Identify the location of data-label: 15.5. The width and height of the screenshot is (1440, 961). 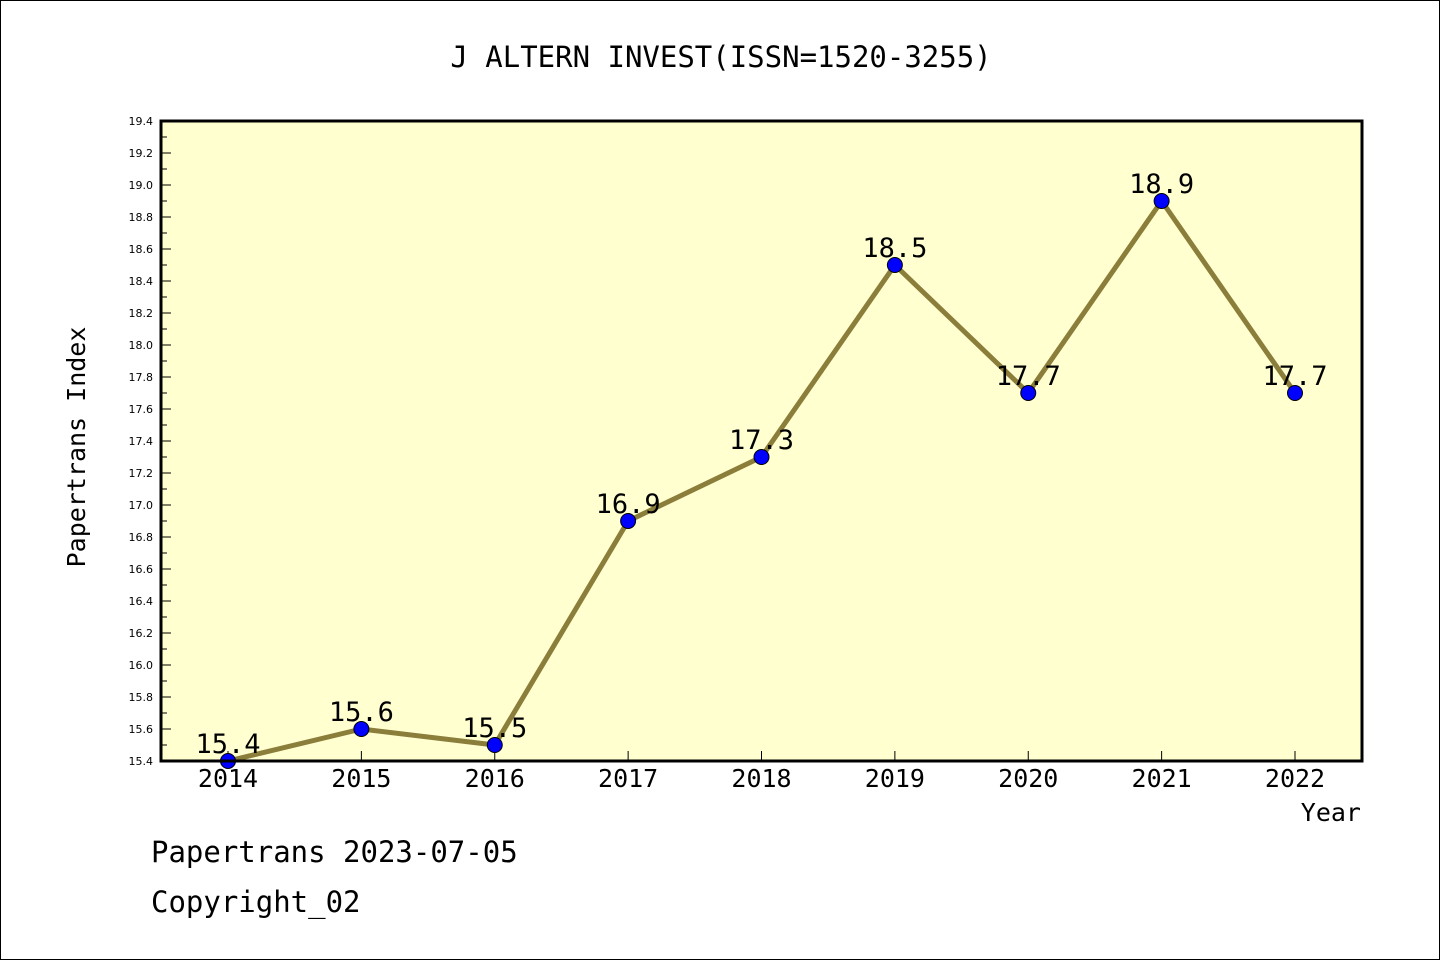
(494, 728).